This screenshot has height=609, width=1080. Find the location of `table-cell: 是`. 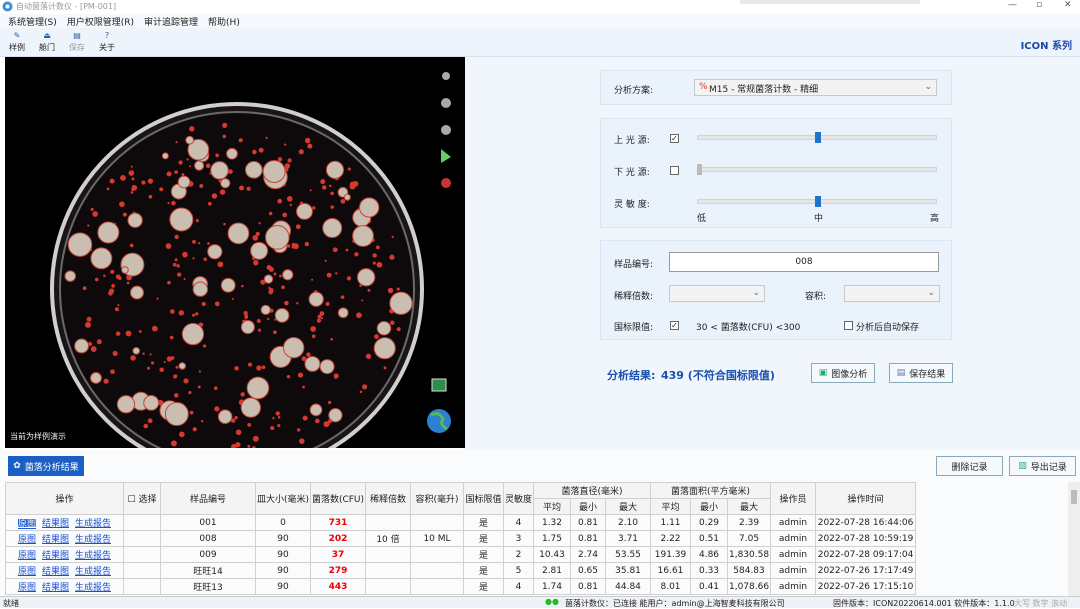

table-cell: 是 is located at coordinates (483, 570).